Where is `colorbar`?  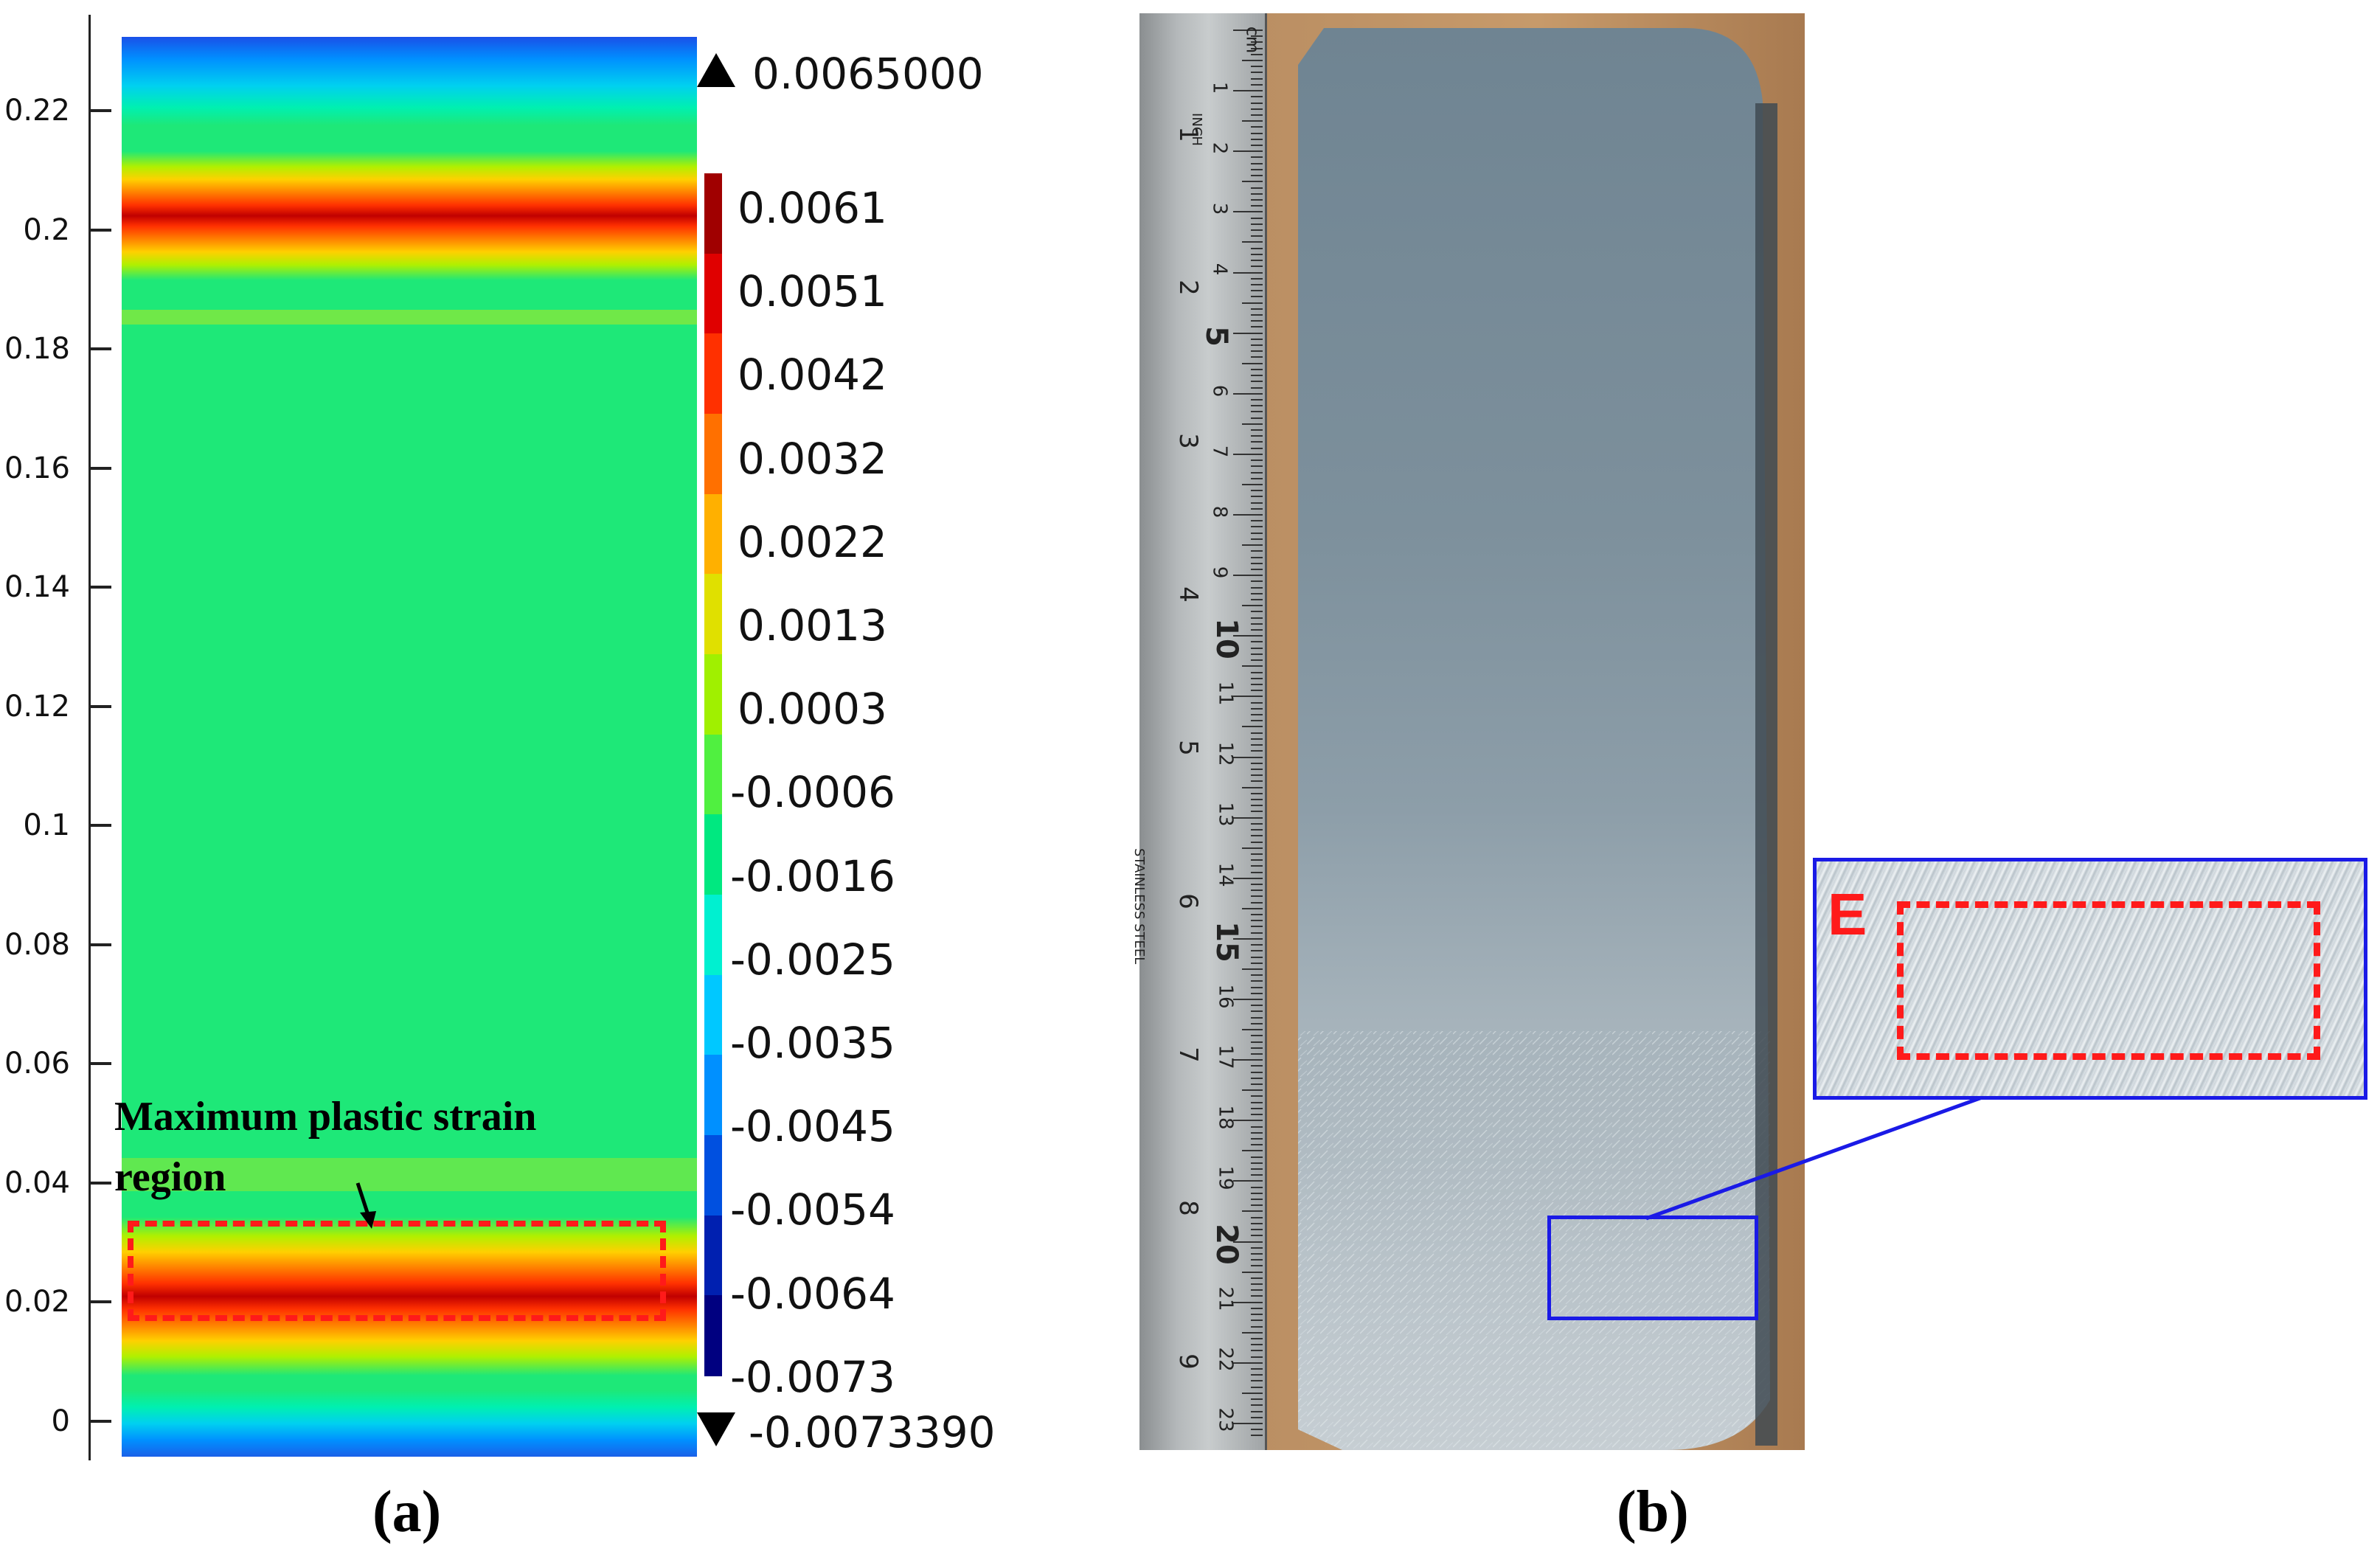
colorbar is located at coordinates (713, 775).